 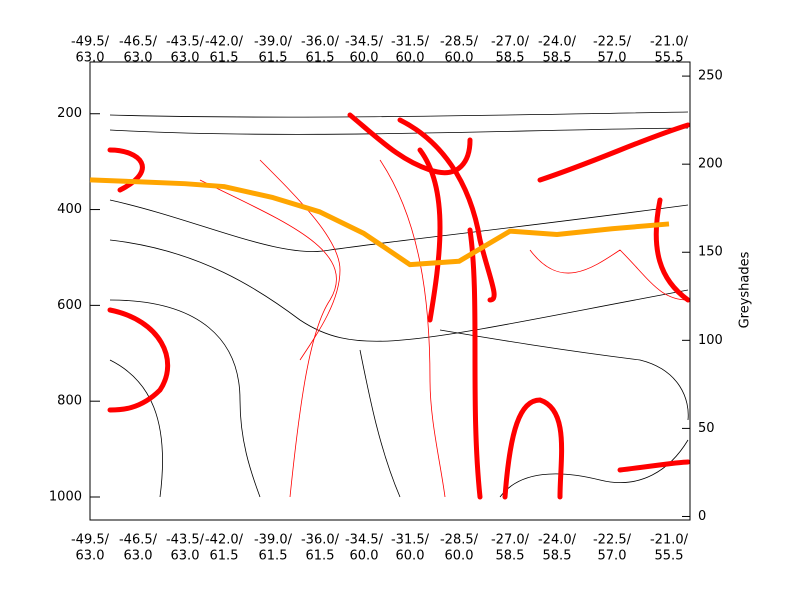 I want to click on x-top-label: -31.5/, so click(x=410, y=42).